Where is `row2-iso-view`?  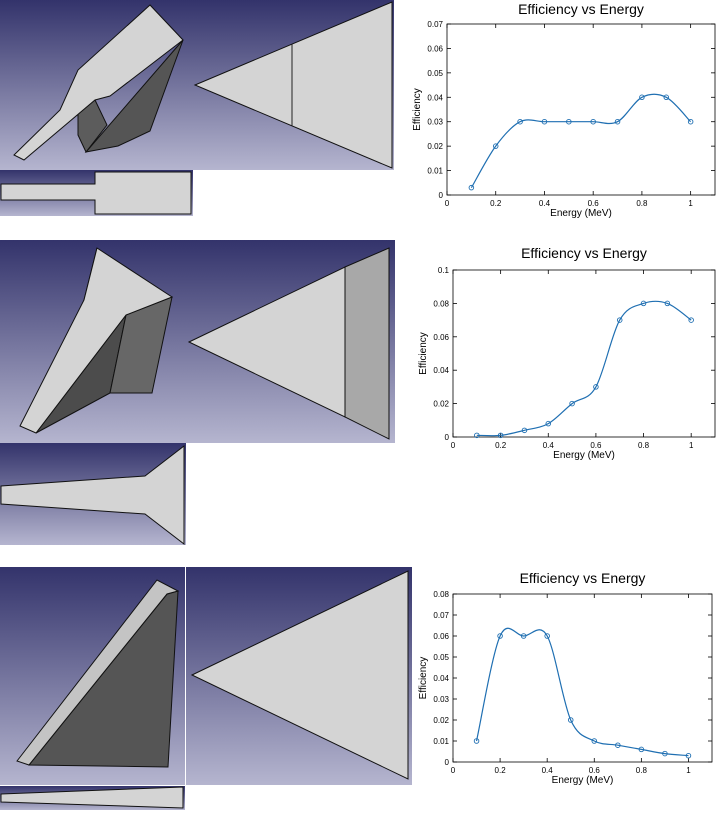
row2-iso-view is located at coordinates (93, 341).